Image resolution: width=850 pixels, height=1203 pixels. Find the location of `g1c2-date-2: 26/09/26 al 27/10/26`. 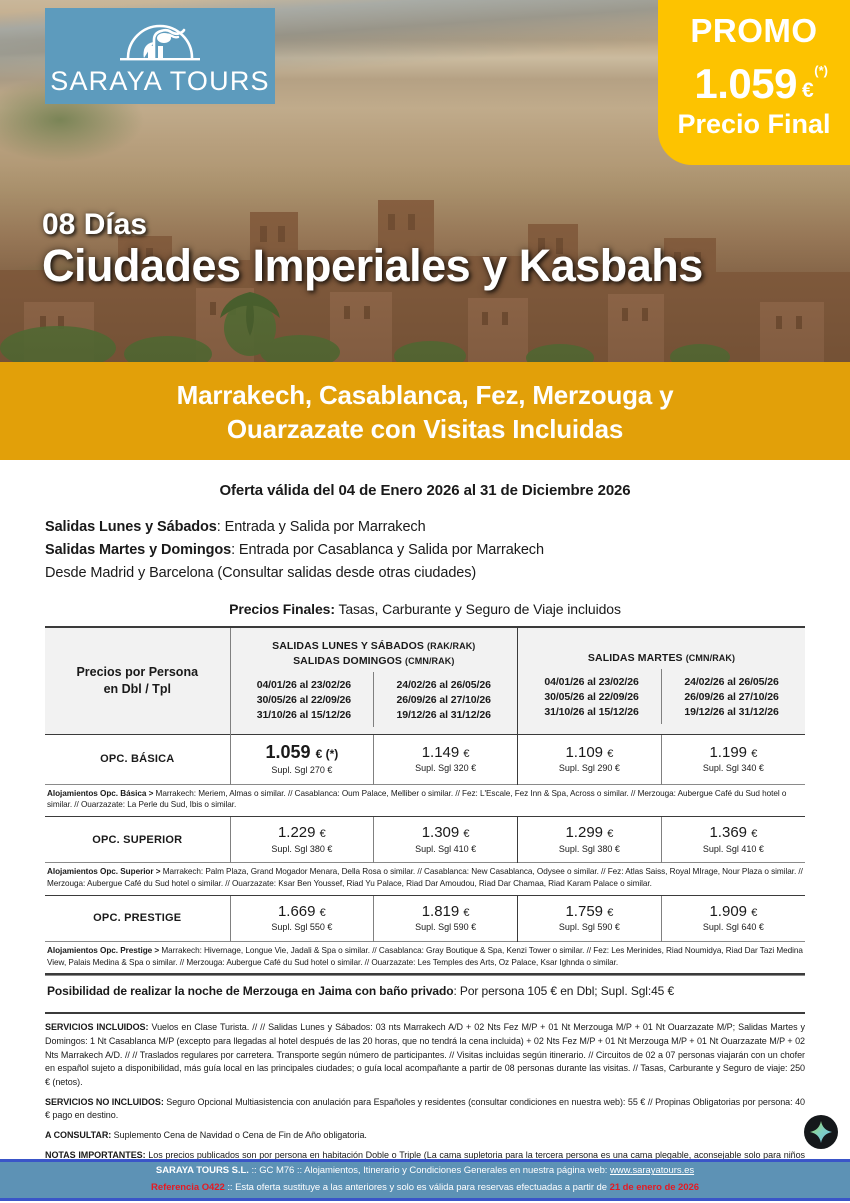

g1c2-date-2: 26/09/26 al 27/10/26 is located at coordinates (443, 700).